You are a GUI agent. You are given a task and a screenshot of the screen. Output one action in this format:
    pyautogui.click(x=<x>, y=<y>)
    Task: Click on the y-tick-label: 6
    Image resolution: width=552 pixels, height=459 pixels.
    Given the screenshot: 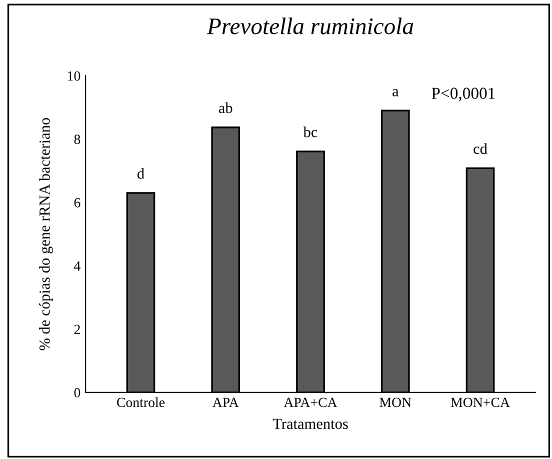 What is the action you would take?
    pyautogui.click(x=77, y=203)
    